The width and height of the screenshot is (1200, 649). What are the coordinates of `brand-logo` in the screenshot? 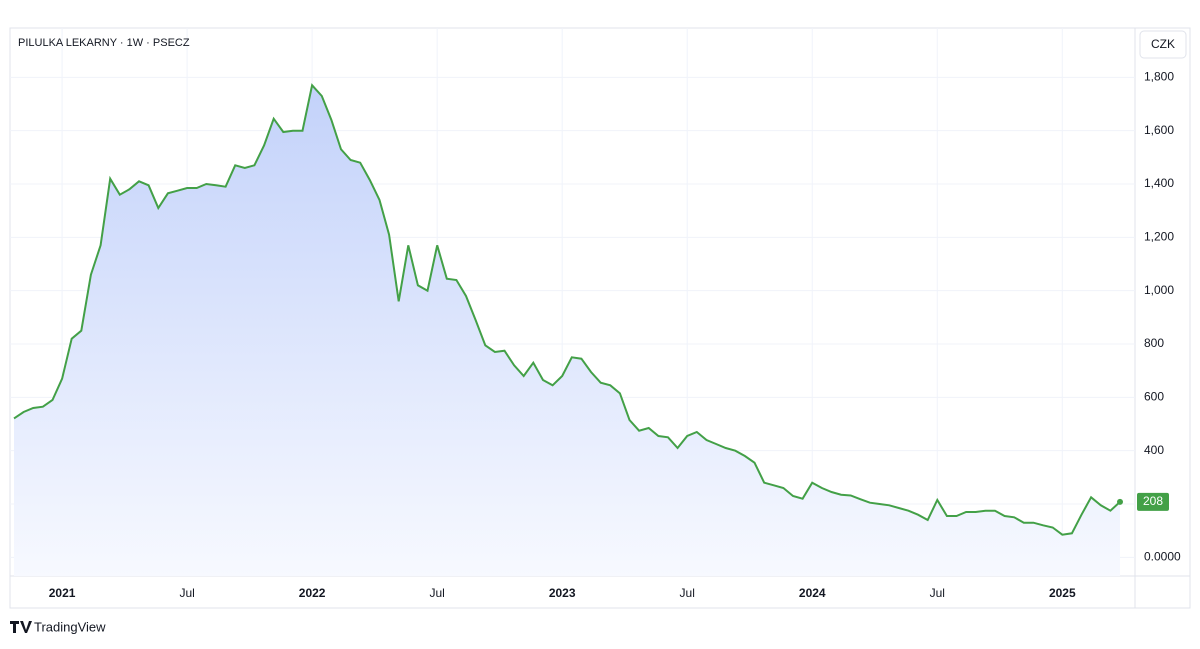 It's located at (21, 627).